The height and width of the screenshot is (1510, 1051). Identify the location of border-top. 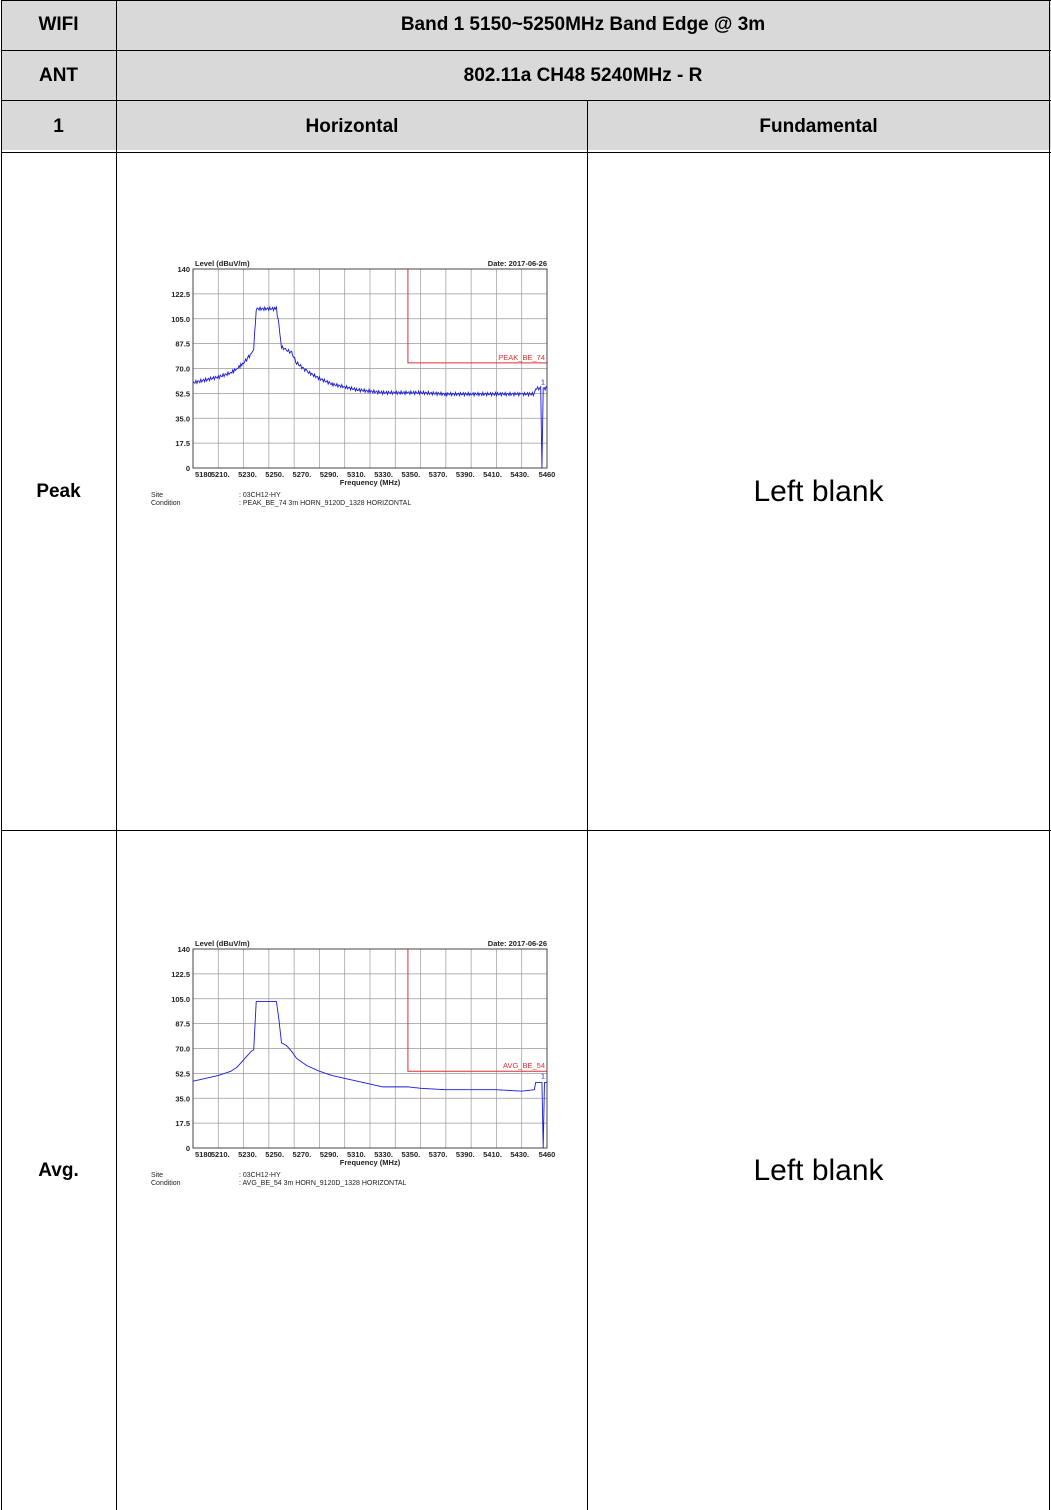
(526, 0).